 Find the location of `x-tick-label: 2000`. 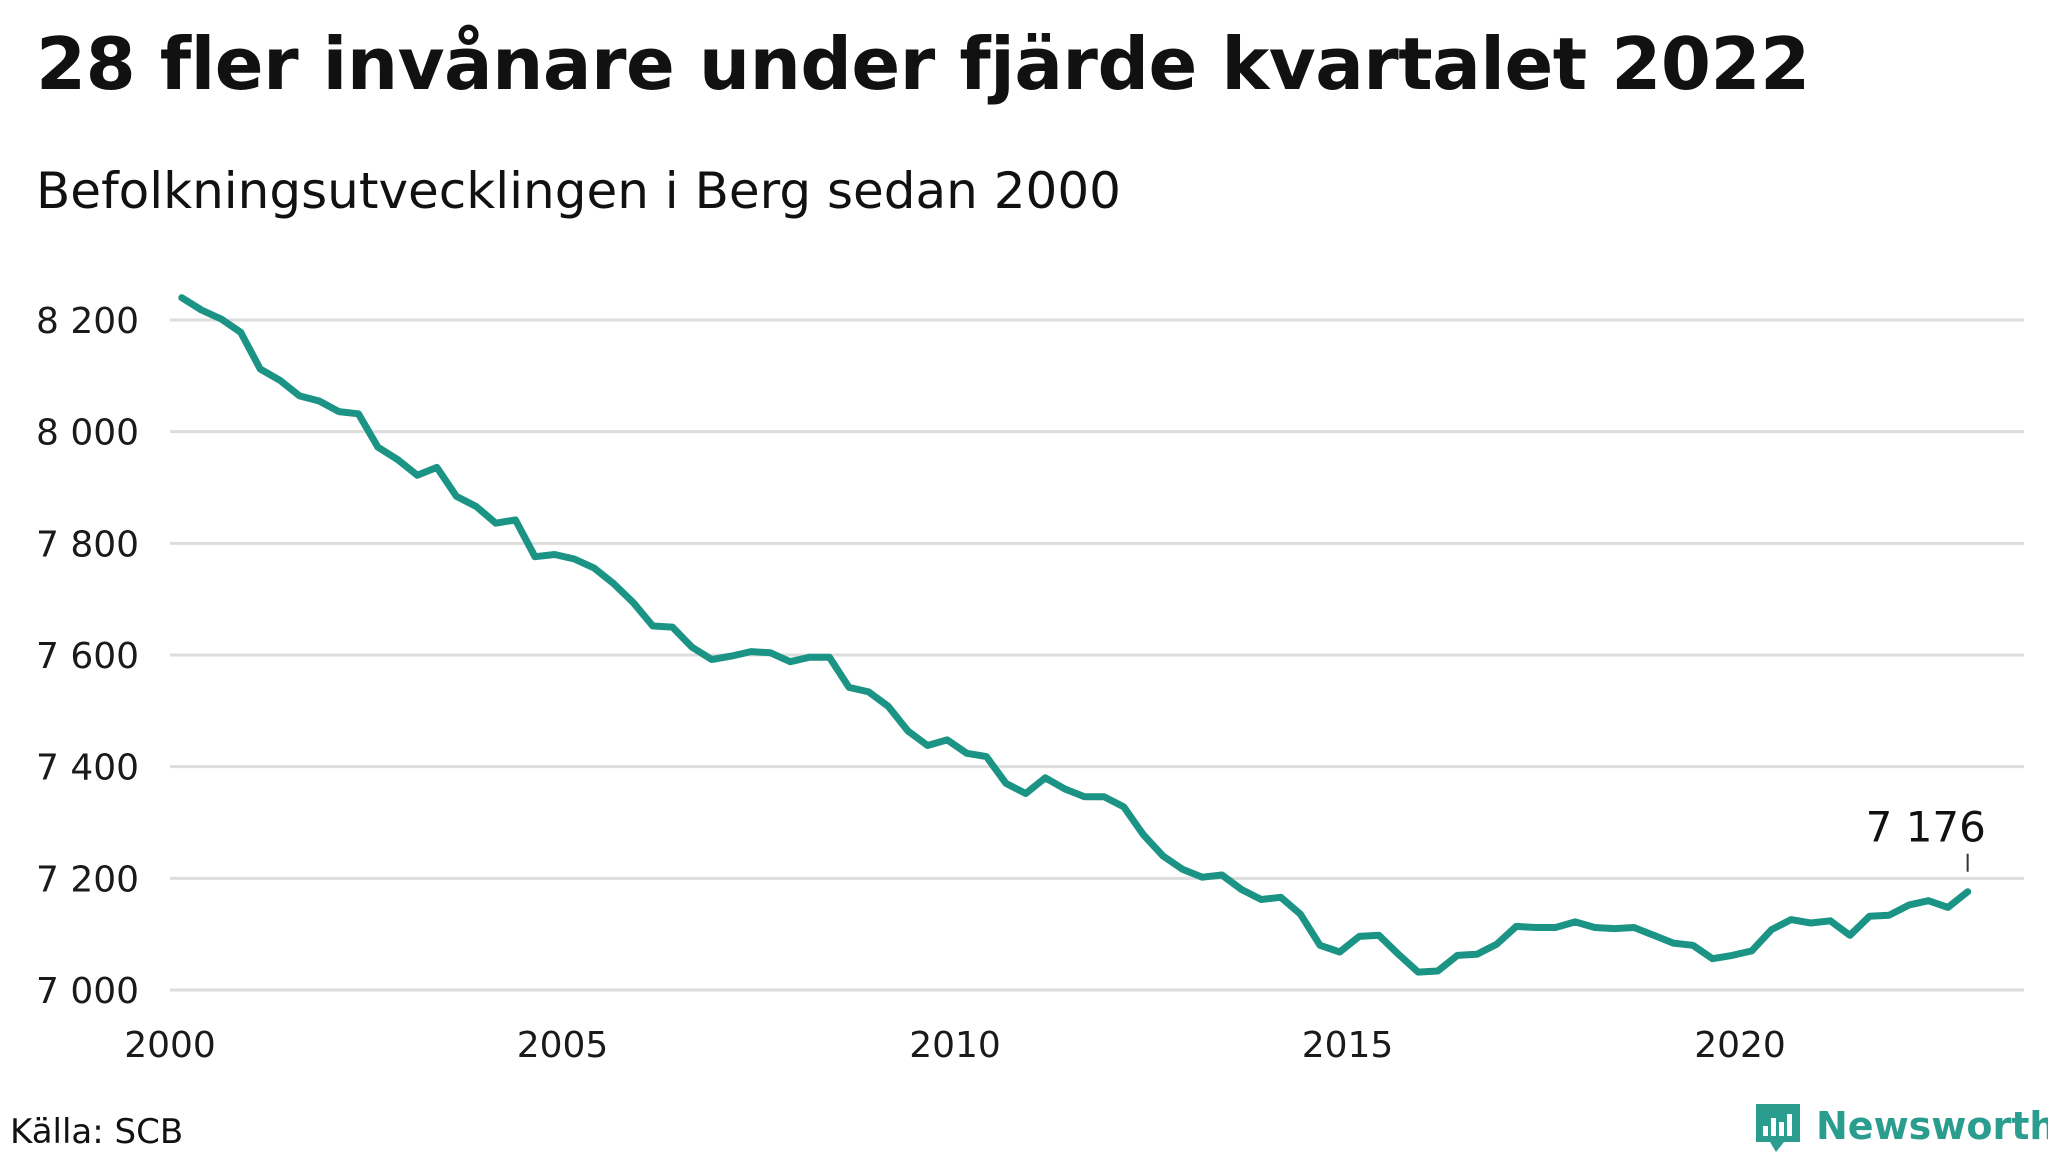

x-tick-label: 2000 is located at coordinates (170, 1045).